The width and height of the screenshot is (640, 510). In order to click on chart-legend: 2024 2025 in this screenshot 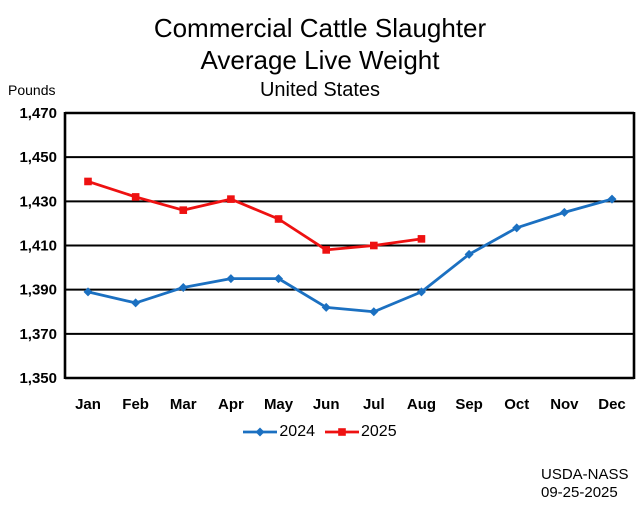, I will do `click(320, 432)`.